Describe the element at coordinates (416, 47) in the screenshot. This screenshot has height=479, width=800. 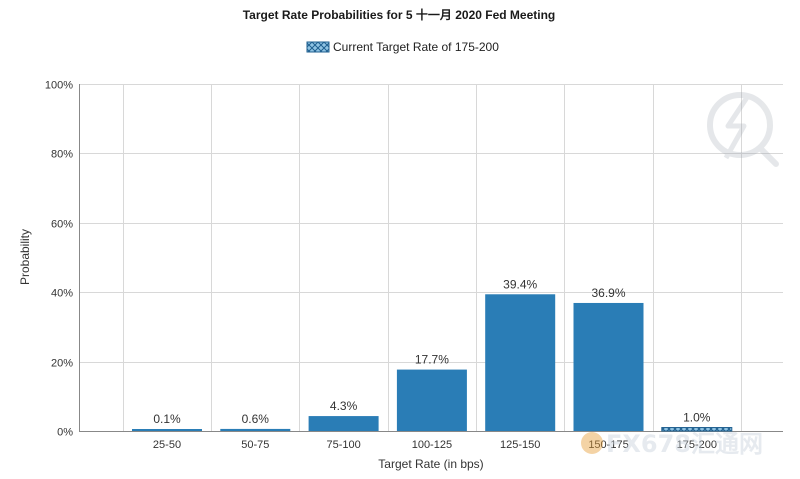
I see `legend-label: Current Target Rate of 175-200` at that location.